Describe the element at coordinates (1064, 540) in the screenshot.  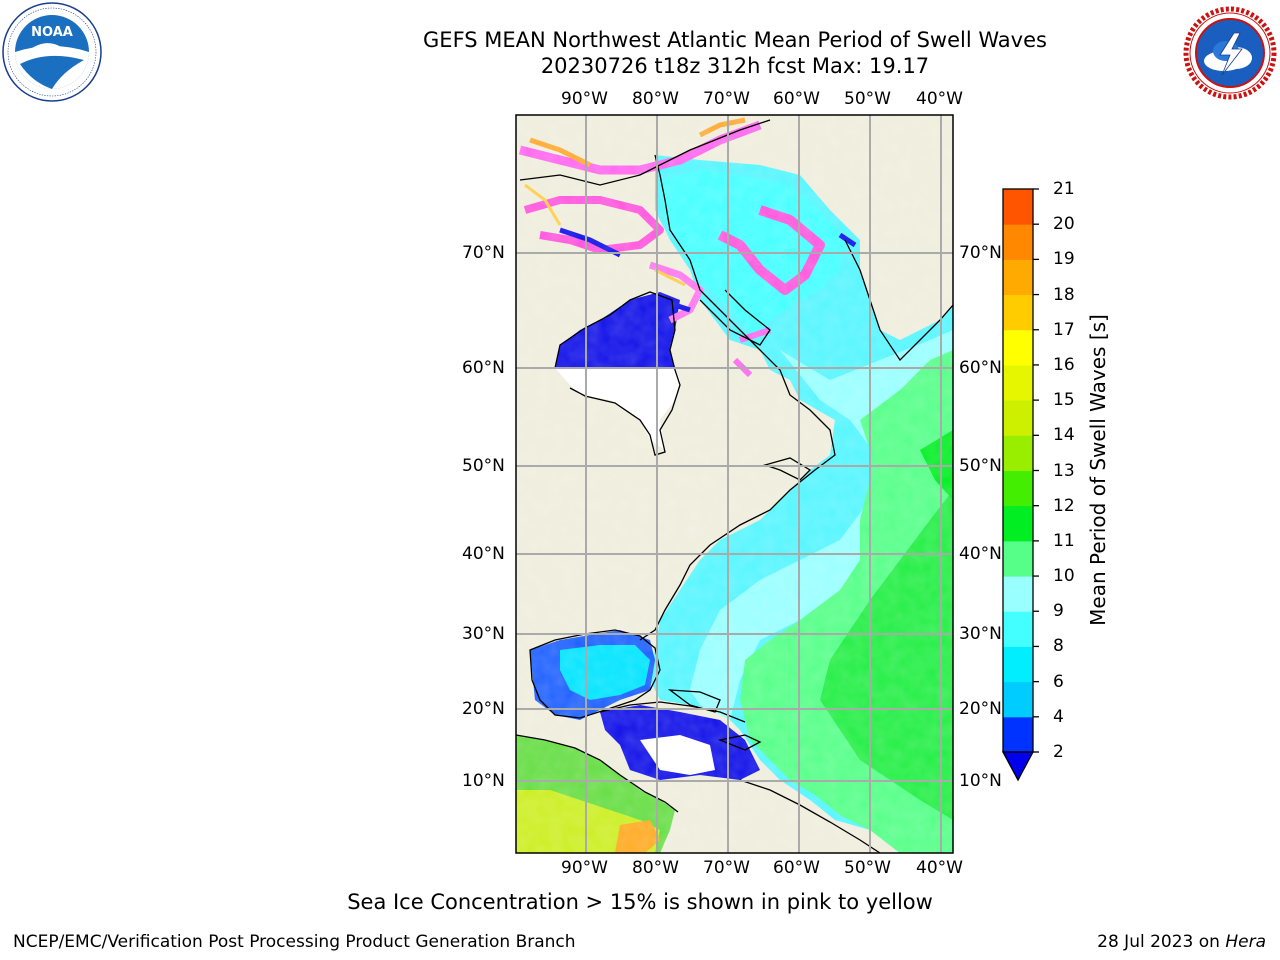
I see `colorbar-tick-label: 11` at that location.